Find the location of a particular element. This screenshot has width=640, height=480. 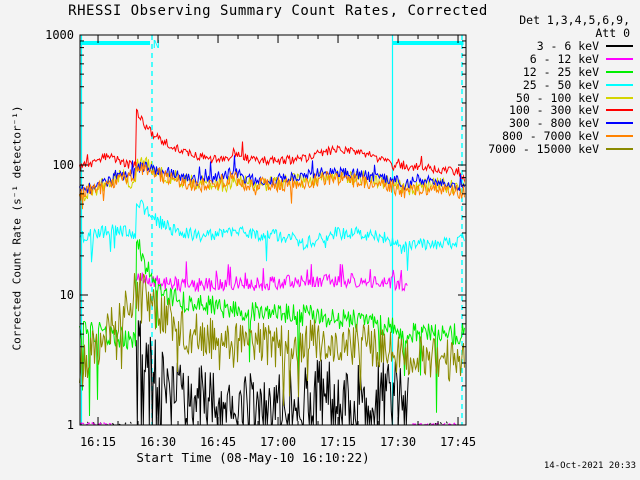

legend-header: Det 1,3,4,5,6,9, is located at coordinates (574, 20).